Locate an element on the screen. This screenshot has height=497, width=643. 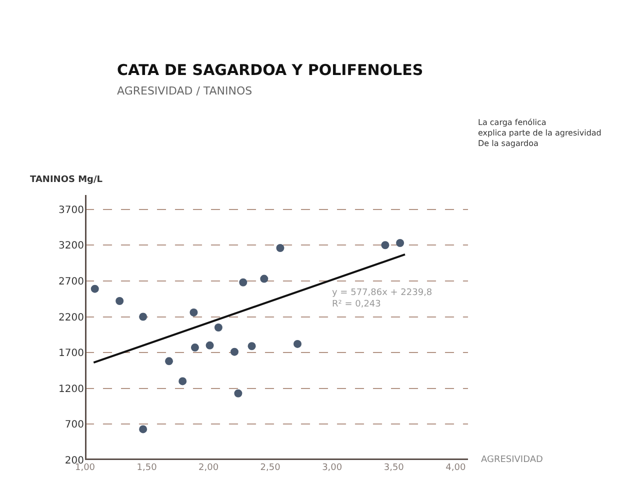
y-axis-title: TANINOS Mg/L is located at coordinates (66, 180).